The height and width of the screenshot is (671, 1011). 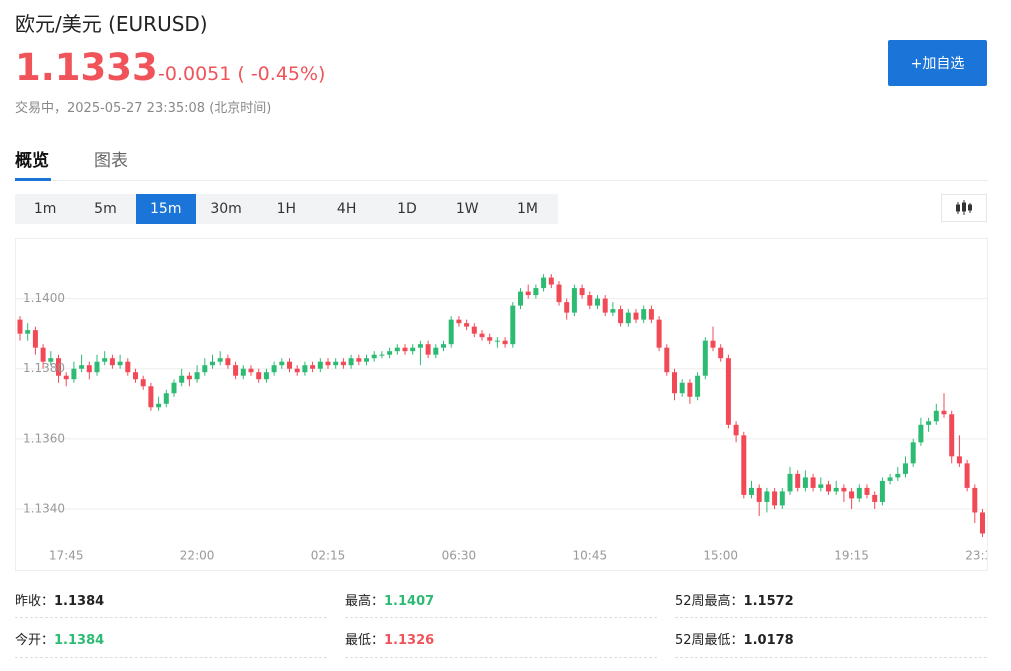 I want to click on x-tick-label: 10:45, so click(x=590, y=556).